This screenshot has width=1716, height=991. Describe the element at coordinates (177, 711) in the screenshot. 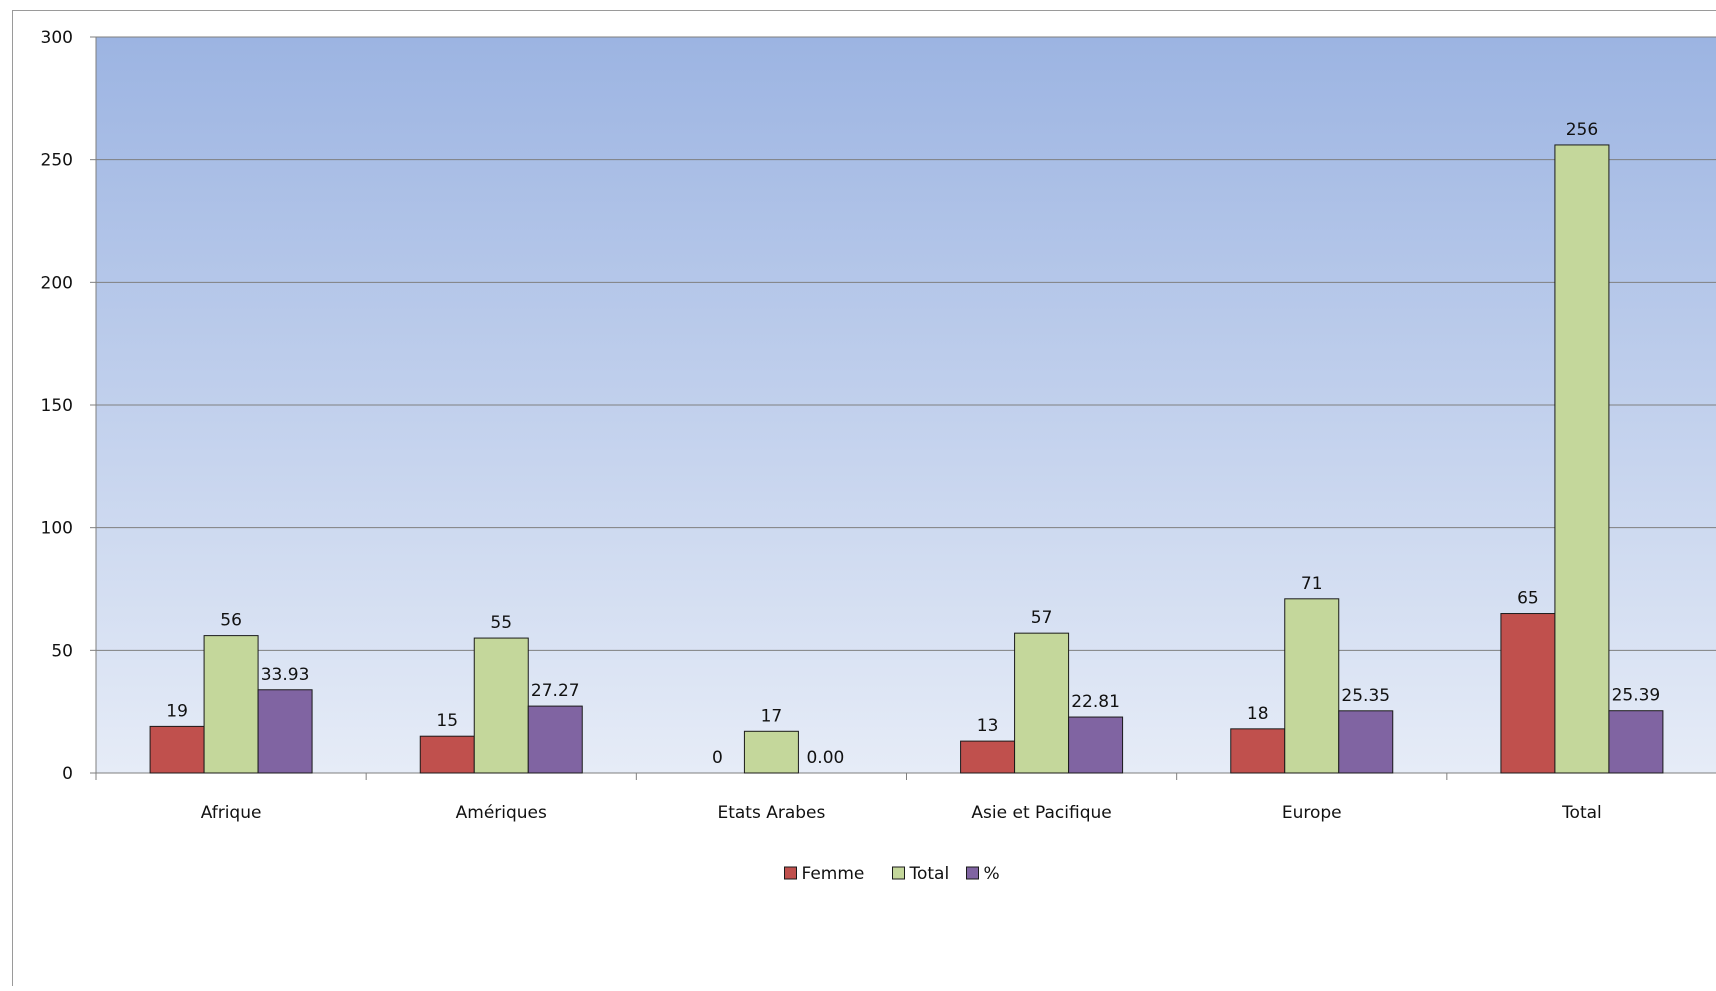

I see `data-label: 19` at that location.